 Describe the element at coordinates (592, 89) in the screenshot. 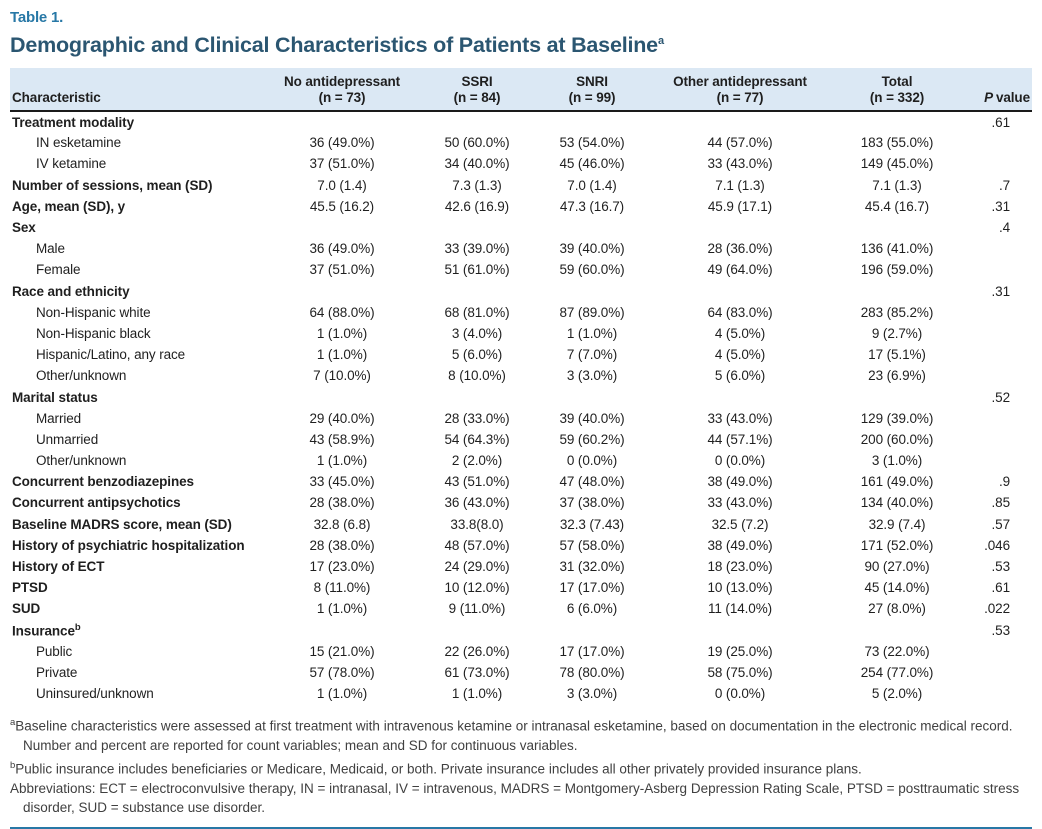

I see `col-header-snri: SNRI (n = 99)` at that location.